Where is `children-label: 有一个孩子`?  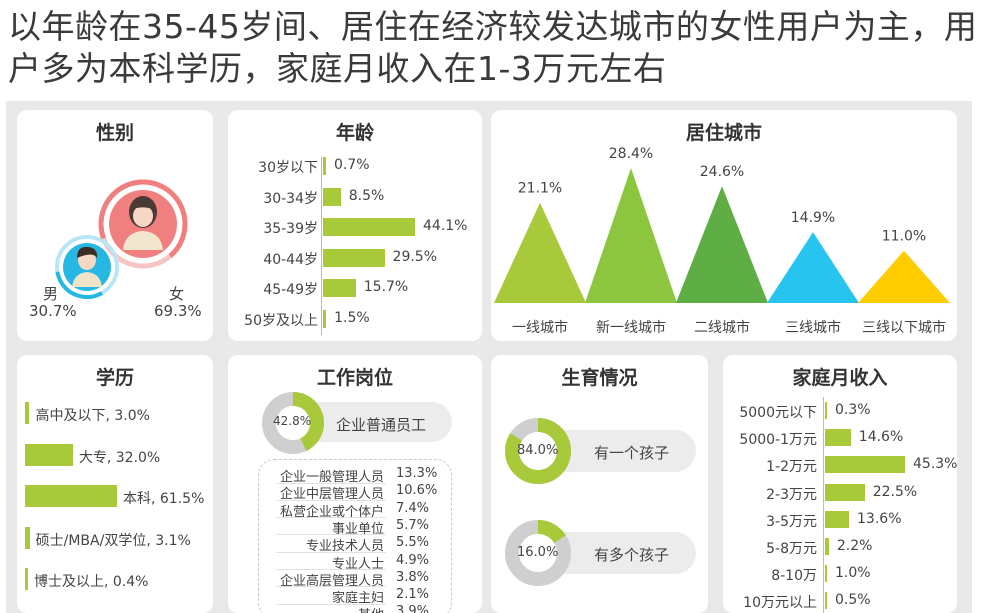 children-label: 有一个孩子 is located at coordinates (632, 453).